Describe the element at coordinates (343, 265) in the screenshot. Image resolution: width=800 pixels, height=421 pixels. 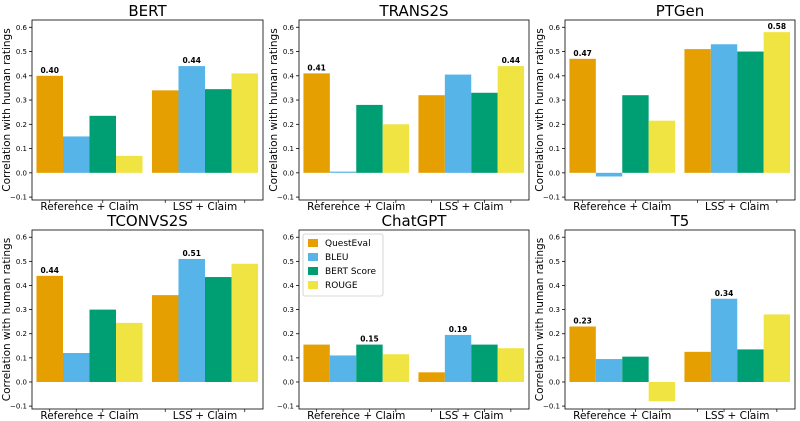
I see `legend-box` at that location.